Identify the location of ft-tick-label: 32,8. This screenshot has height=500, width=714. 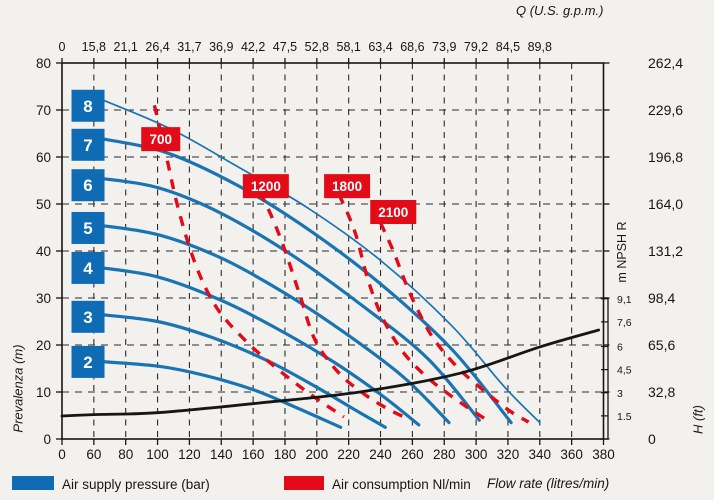
(661, 392).